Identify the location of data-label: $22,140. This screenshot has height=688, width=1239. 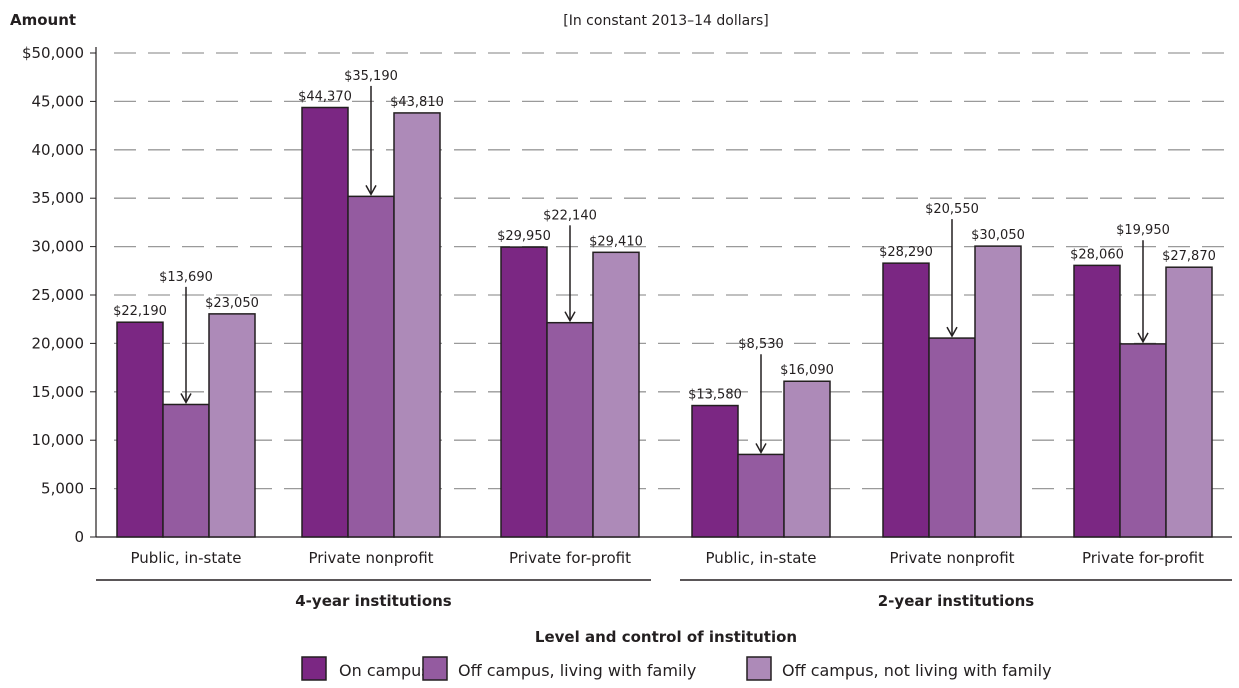
(570, 215).